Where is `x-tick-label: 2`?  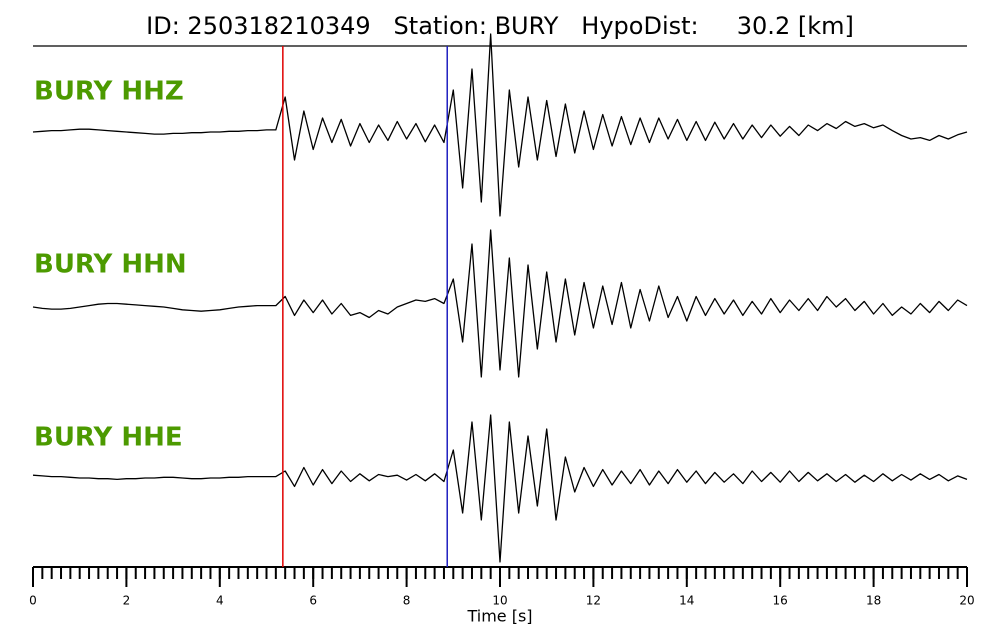
x-tick-label: 2 is located at coordinates (127, 601).